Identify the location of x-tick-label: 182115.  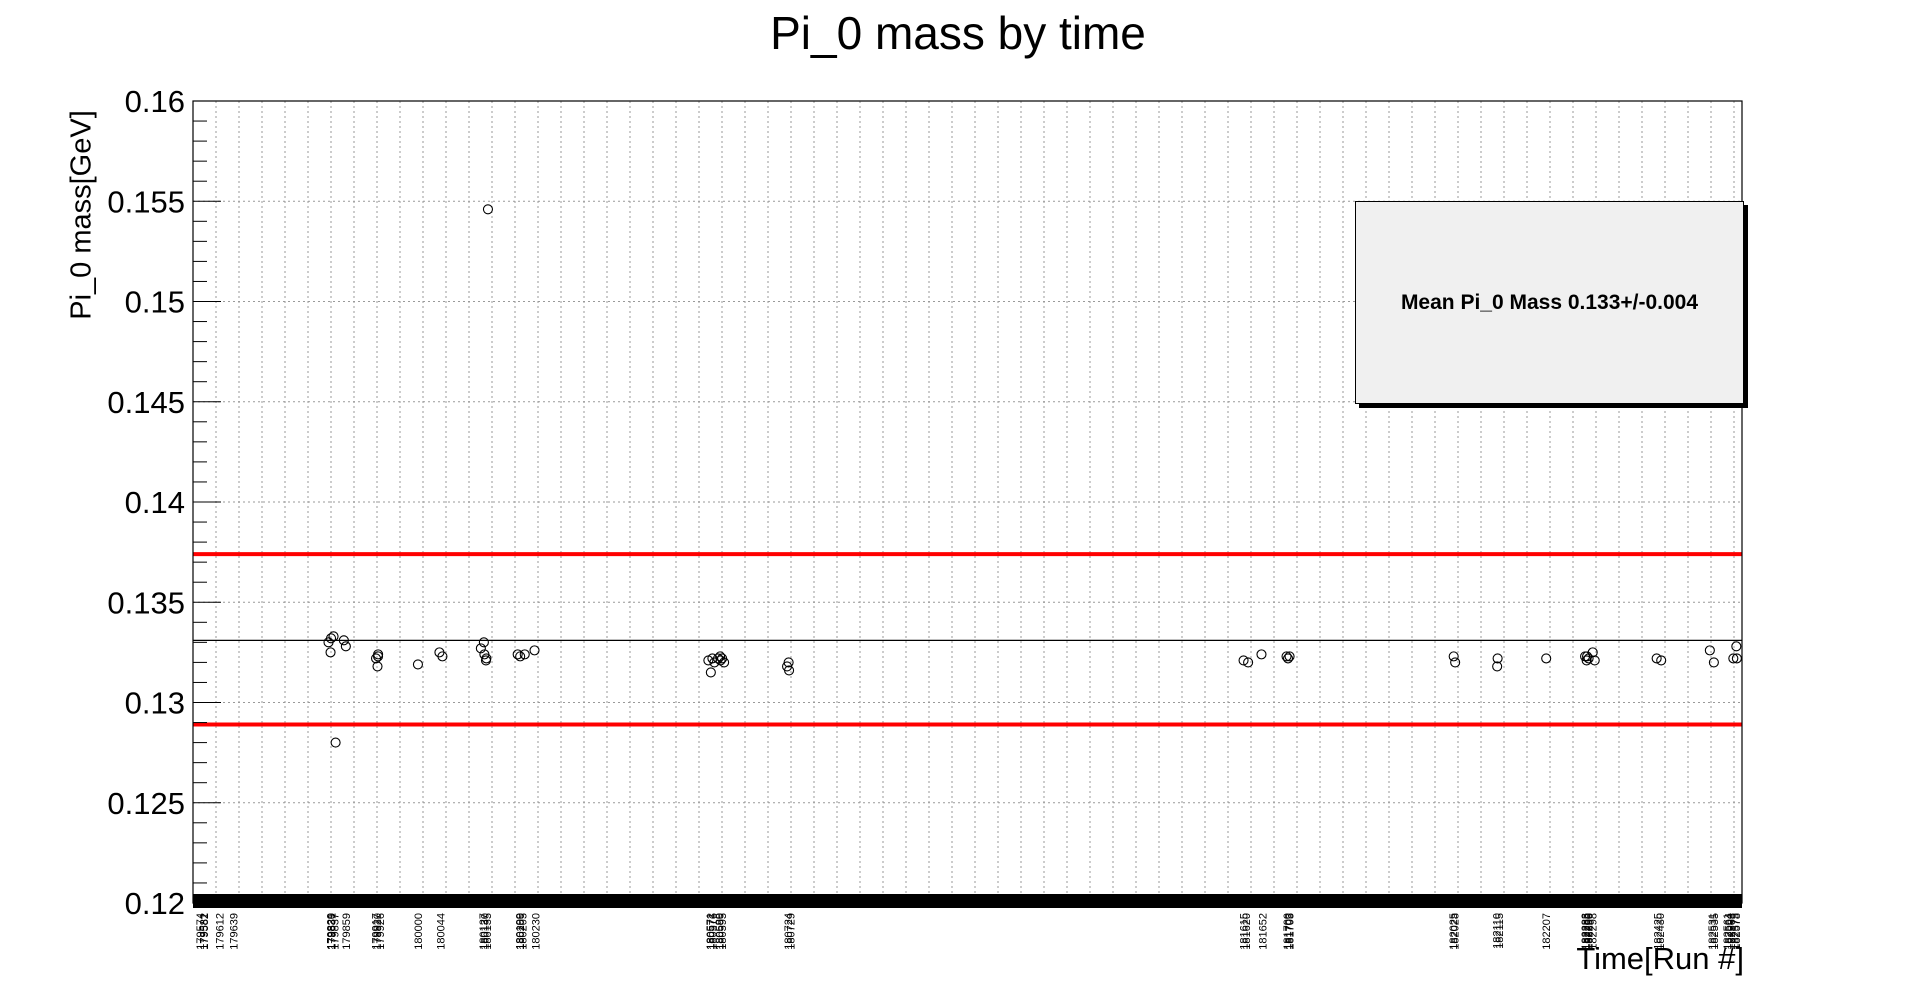
(1500, 931).